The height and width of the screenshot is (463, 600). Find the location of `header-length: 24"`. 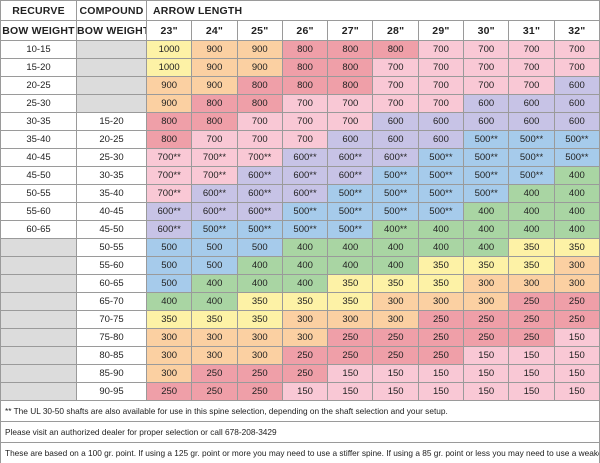

header-length: 24" is located at coordinates (214, 30).